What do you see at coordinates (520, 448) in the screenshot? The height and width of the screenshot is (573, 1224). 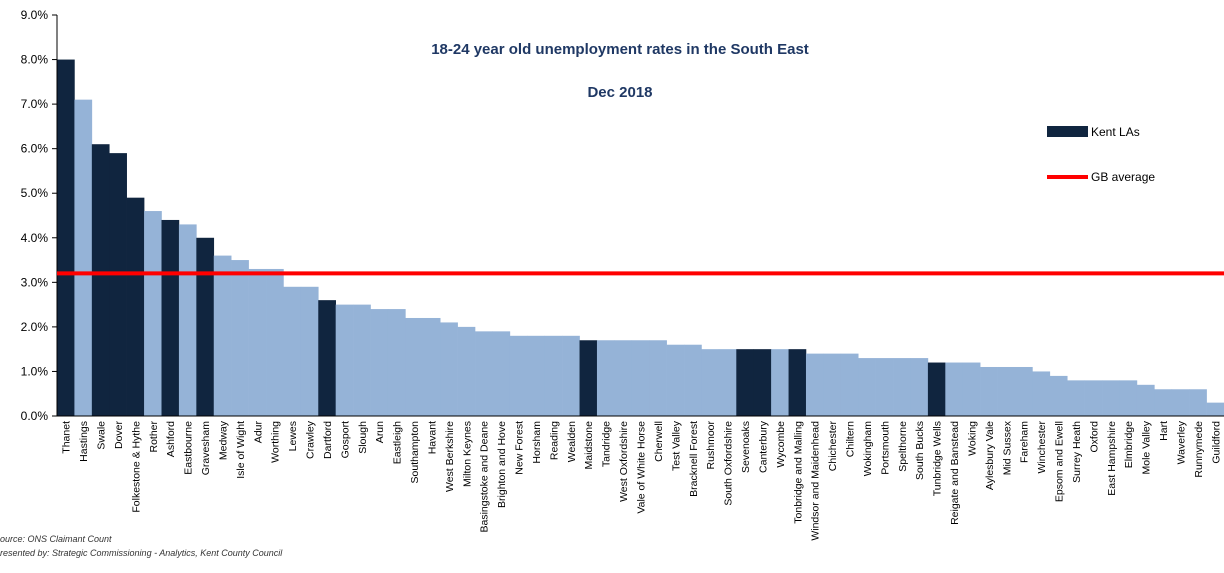 I see `x-tick-label: New Forest` at bounding box center [520, 448].